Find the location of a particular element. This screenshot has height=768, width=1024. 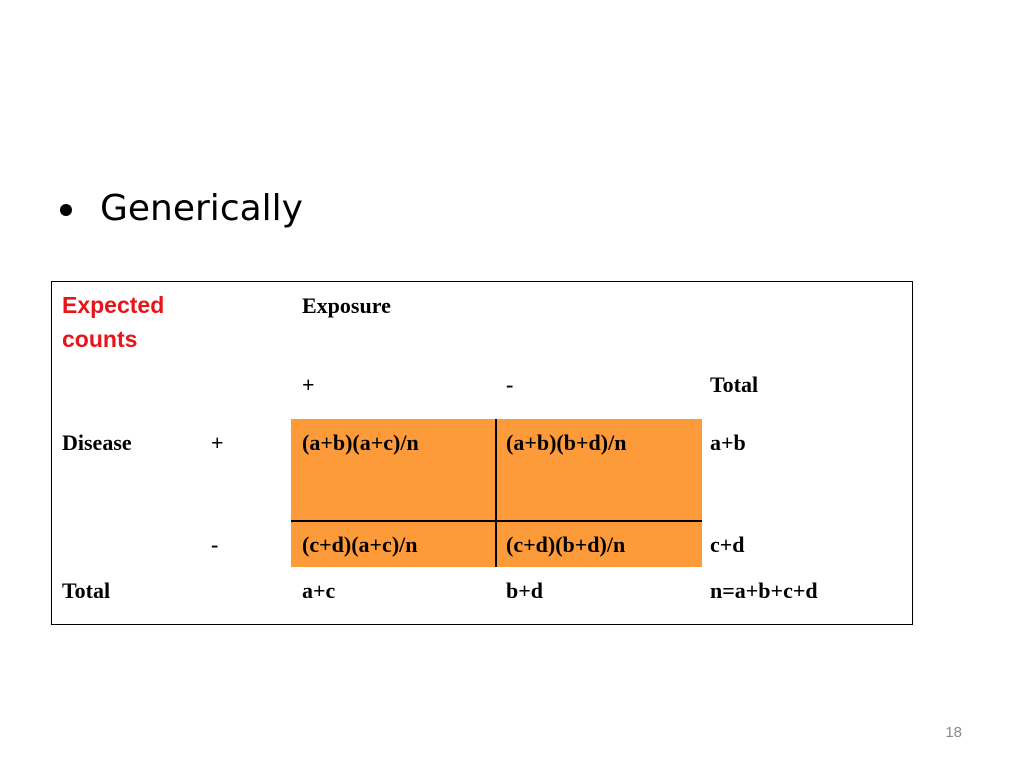

cell-plus-minus: (a+b)(b+d)/n is located at coordinates (566, 442).